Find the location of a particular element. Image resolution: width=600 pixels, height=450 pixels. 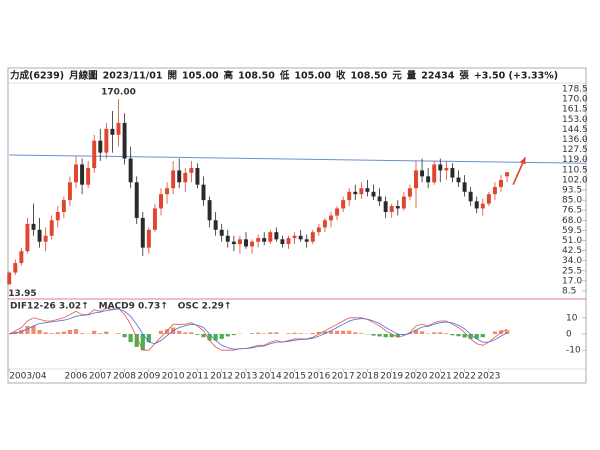

y-tick-label: 8.5 is located at coordinates (569, 291).